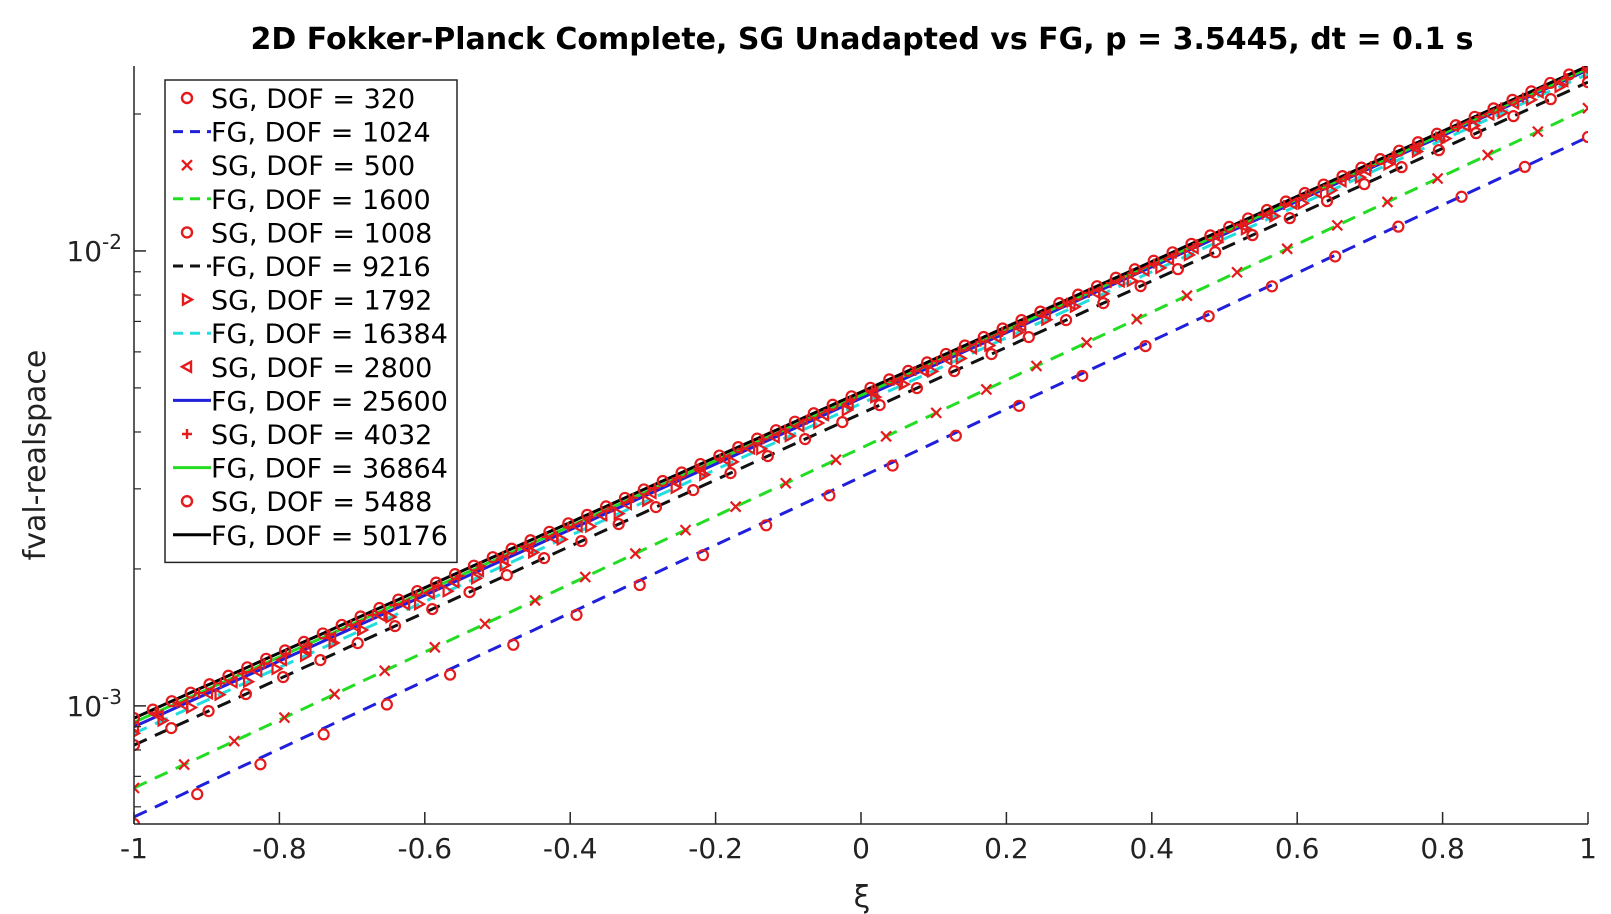  I want to click on legend-entry: FG, DOF = 50176, so click(310, 536).